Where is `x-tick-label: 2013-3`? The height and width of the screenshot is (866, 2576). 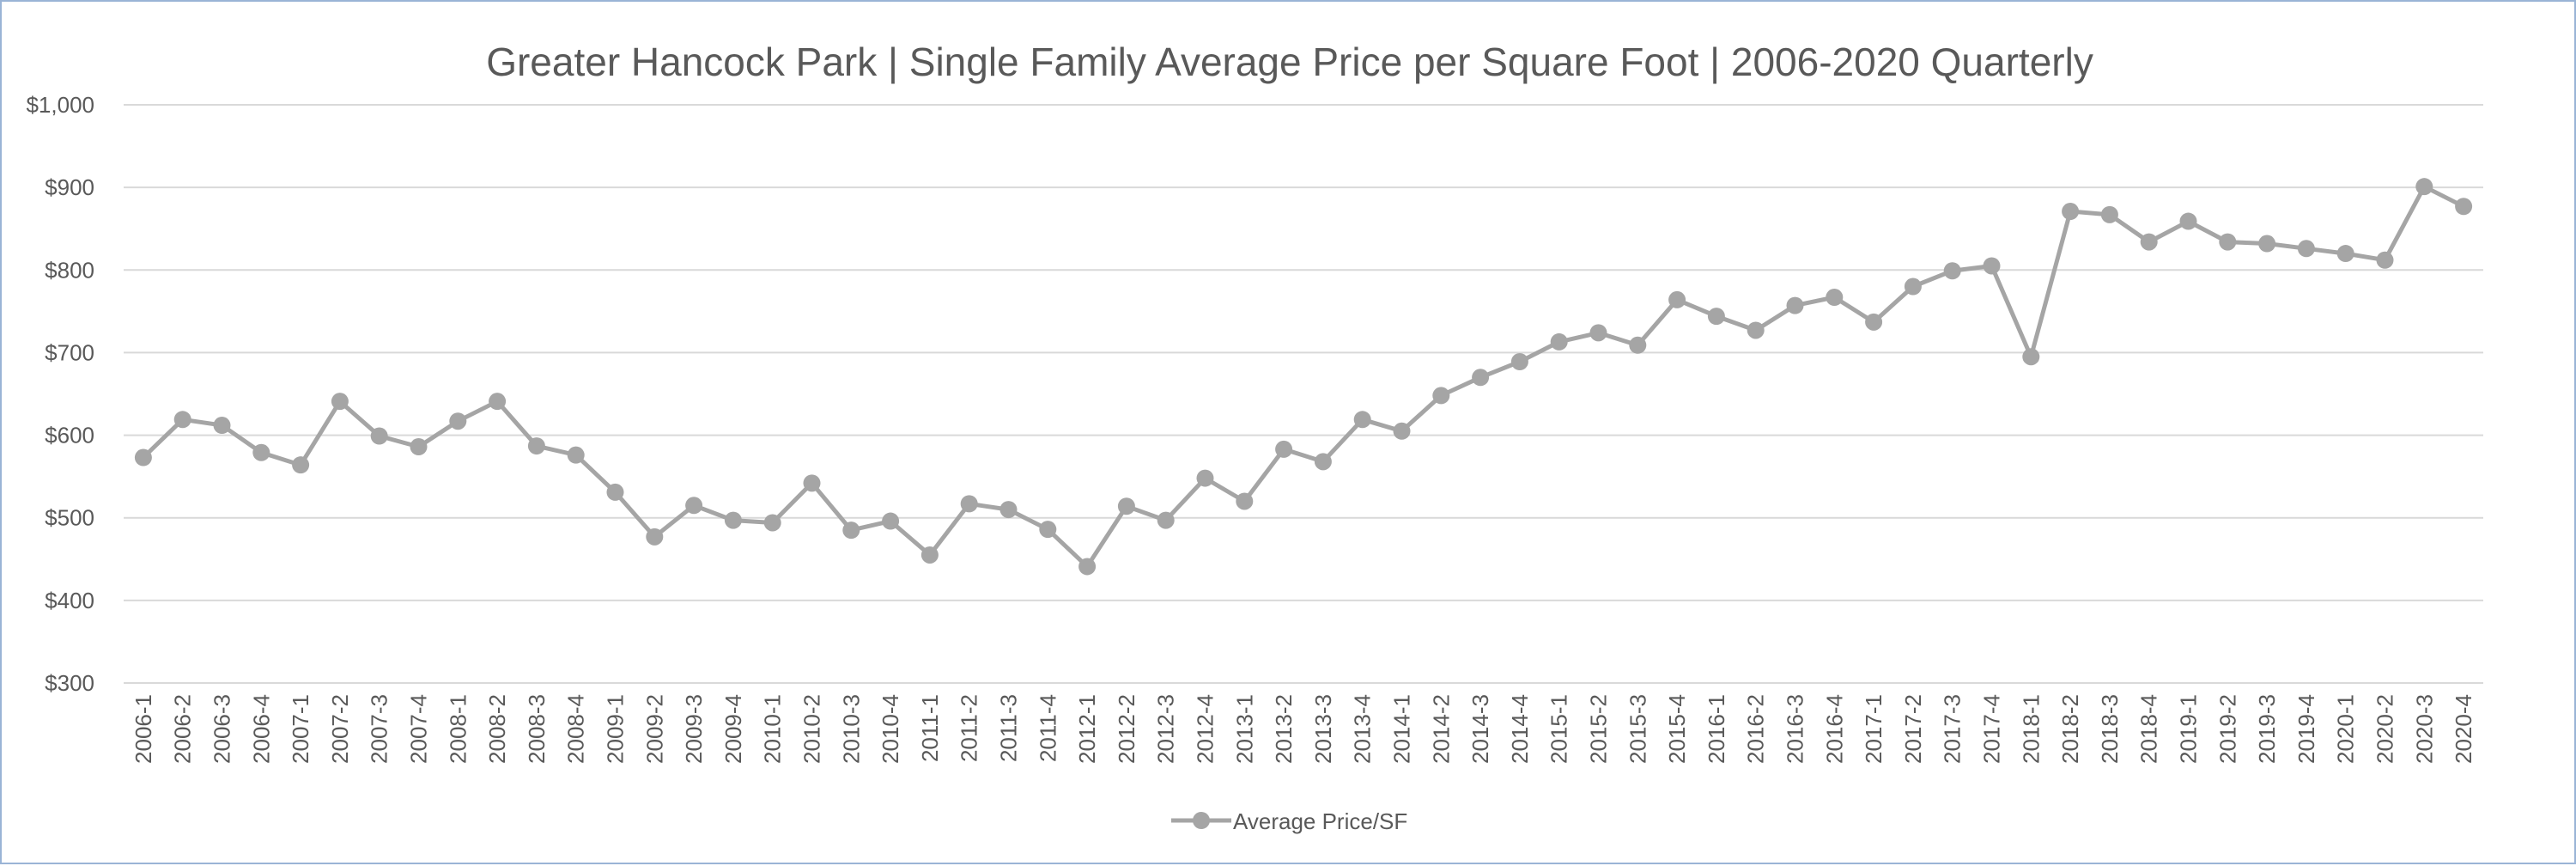 x-tick-label: 2013-3 is located at coordinates (1323, 729).